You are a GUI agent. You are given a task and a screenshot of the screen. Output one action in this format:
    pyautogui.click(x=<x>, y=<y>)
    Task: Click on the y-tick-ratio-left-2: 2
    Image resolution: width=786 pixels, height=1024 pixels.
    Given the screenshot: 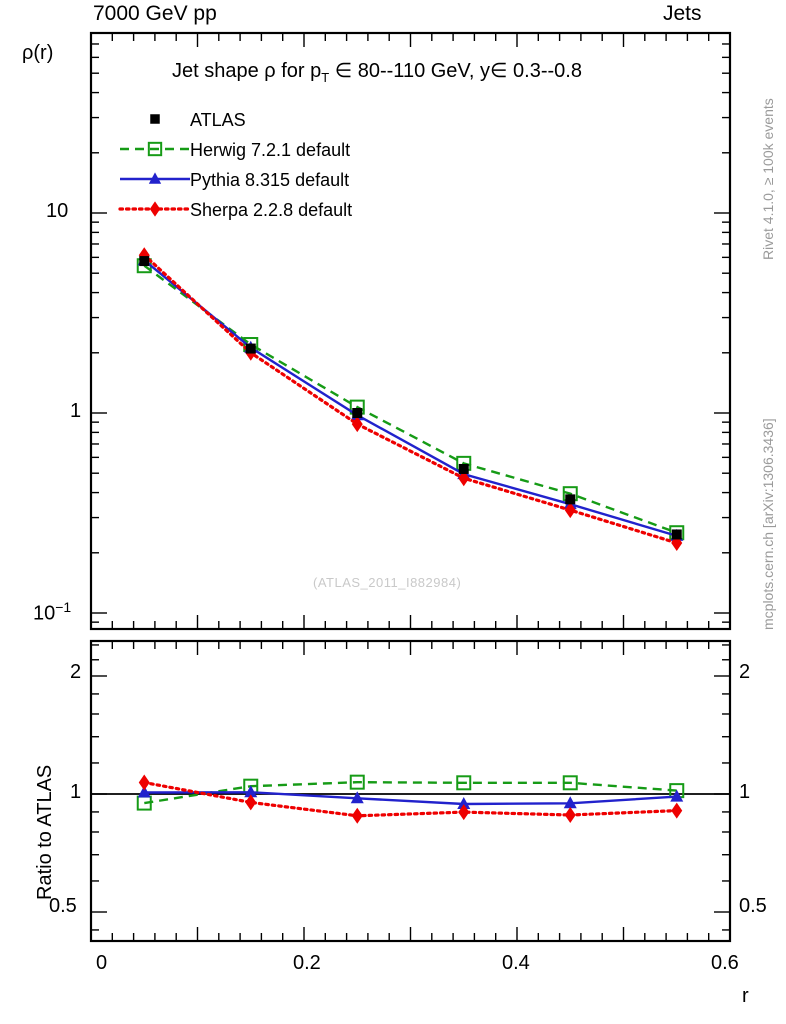 What is the action you would take?
    pyautogui.click(x=76, y=672)
    